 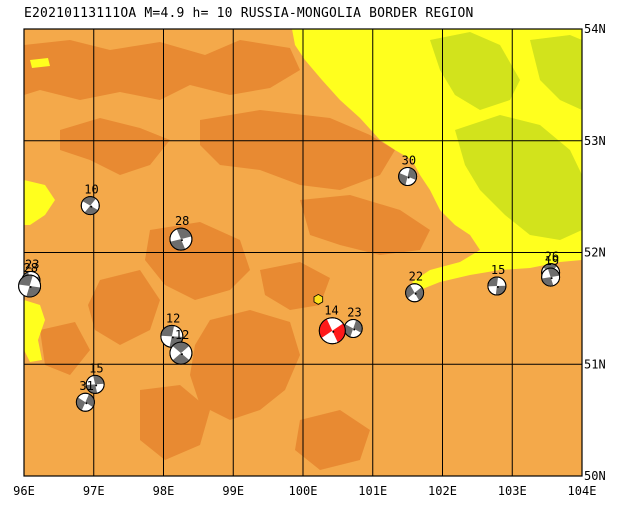 I want to click on event-depth-label: 10, so click(x=91, y=190).